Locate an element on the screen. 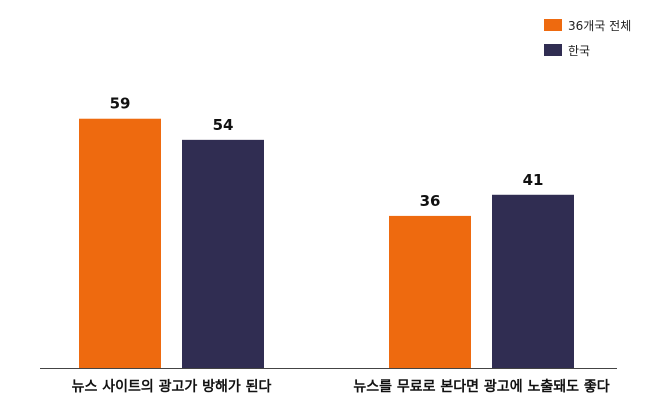 The height and width of the screenshot is (411, 657). legend-item-all-countries: 36개국 전체 is located at coordinates (587, 25).